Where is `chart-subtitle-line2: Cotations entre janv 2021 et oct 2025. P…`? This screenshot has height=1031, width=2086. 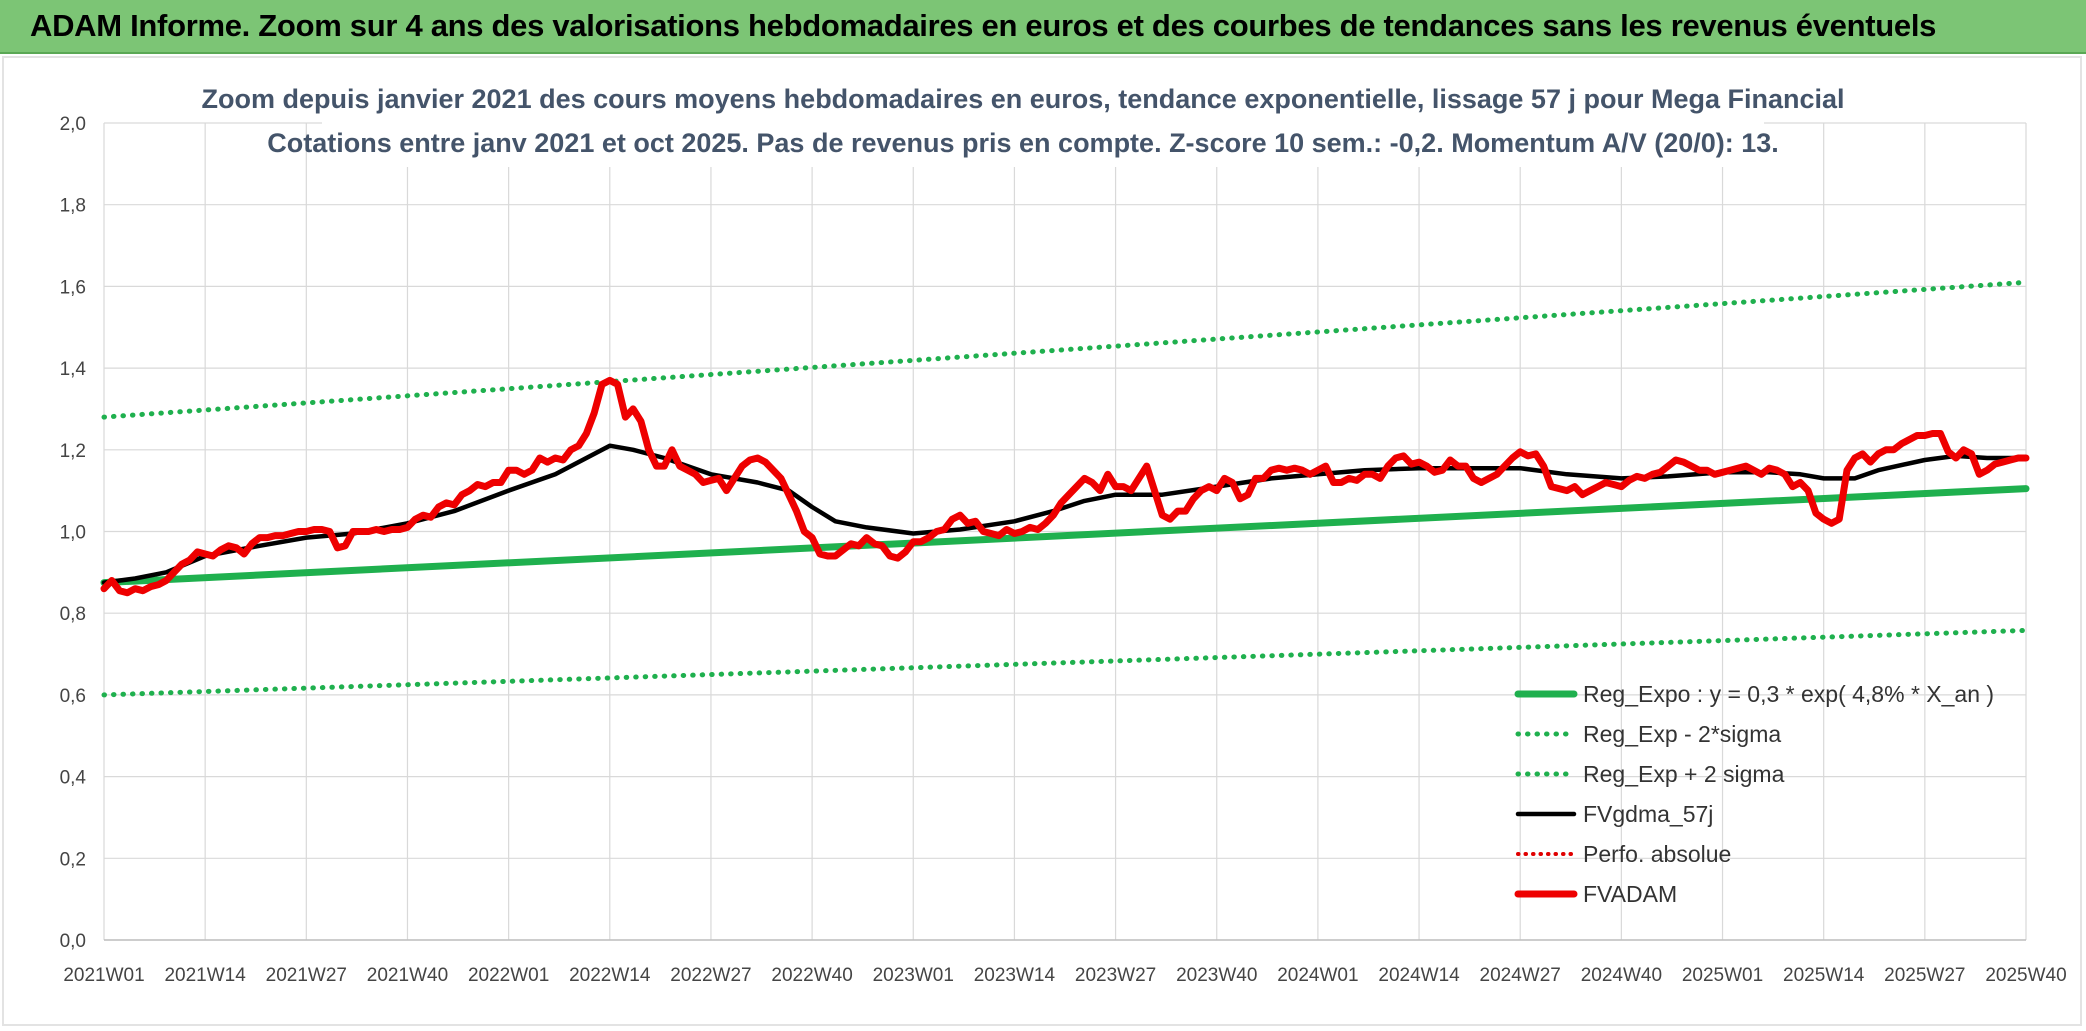 chart-subtitle-line2: Cotations entre janv 2021 et oct 2025. P… is located at coordinates (1023, 143).